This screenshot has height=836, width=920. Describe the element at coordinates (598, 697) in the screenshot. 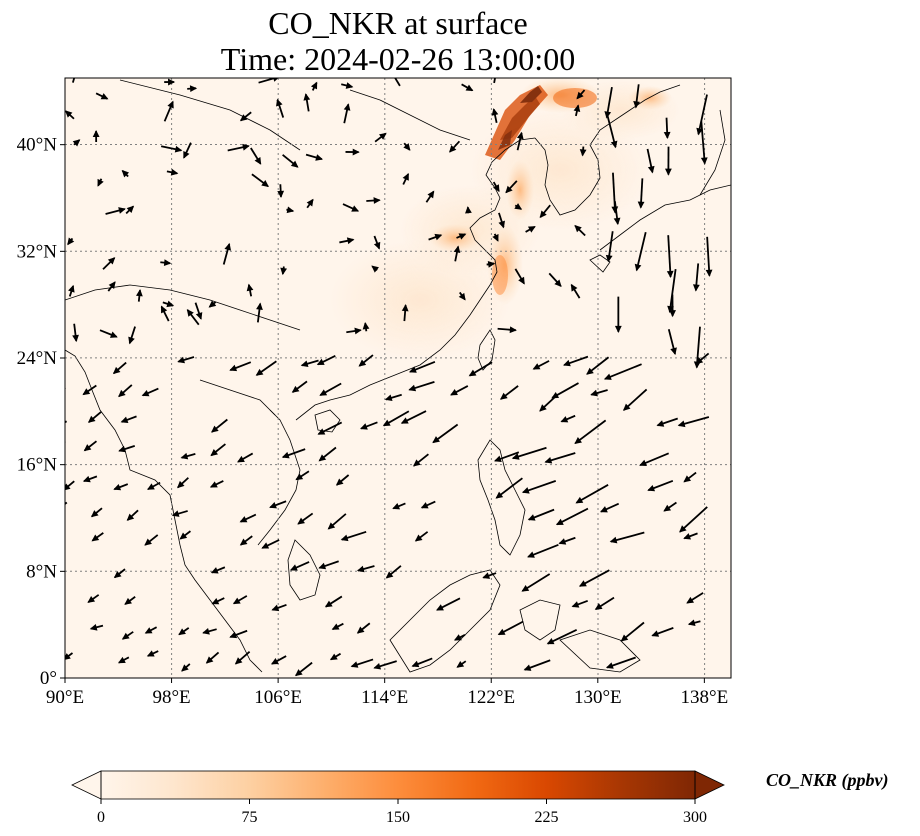

I see `x-tick-label: 130°E` at that location.